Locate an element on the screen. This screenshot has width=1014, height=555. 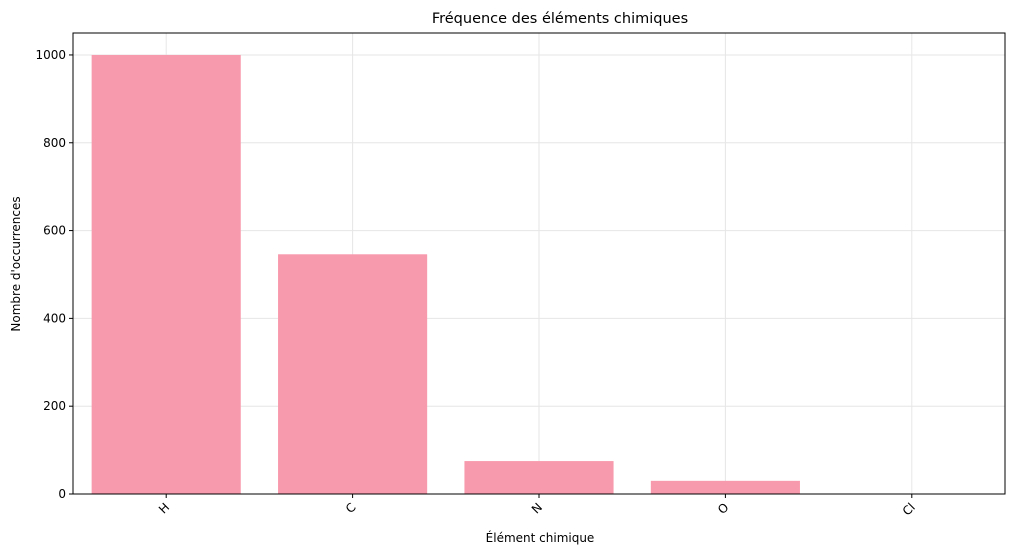
y-tick-label: 400 is located at coordinates (54, 318).